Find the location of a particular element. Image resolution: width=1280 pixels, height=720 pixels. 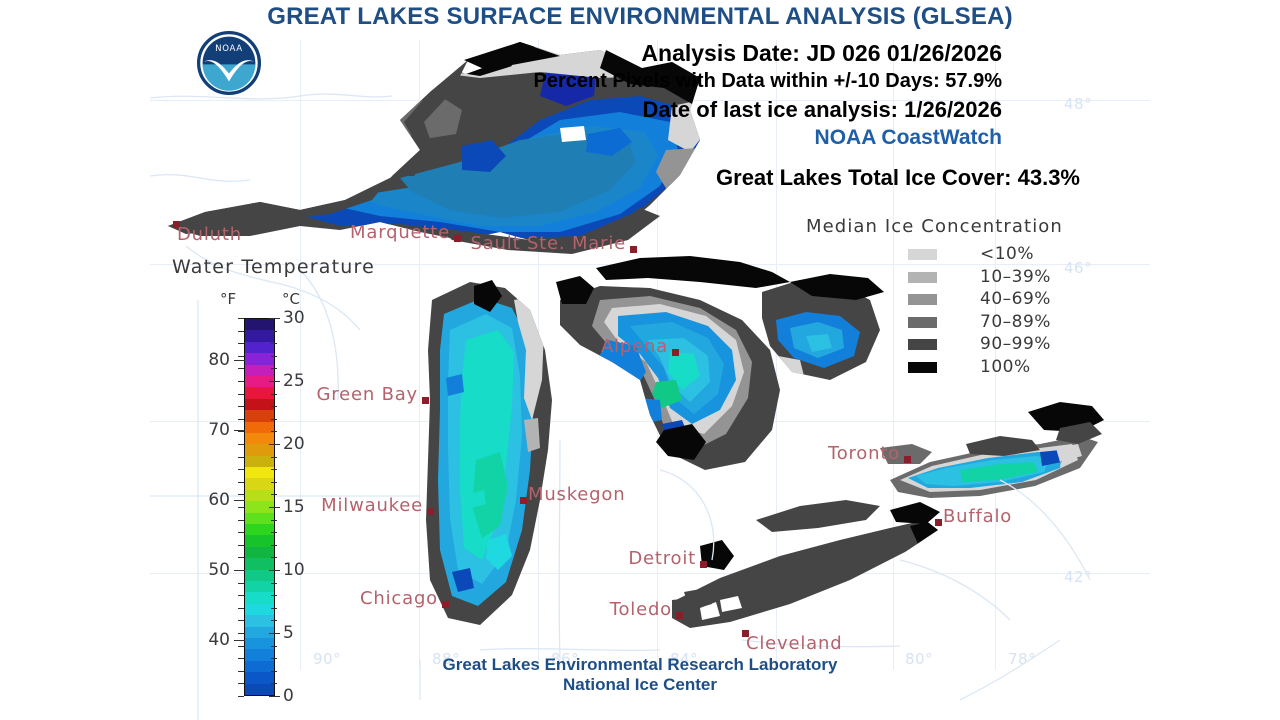

latitude-gridline is located at coordinates (650, 421).